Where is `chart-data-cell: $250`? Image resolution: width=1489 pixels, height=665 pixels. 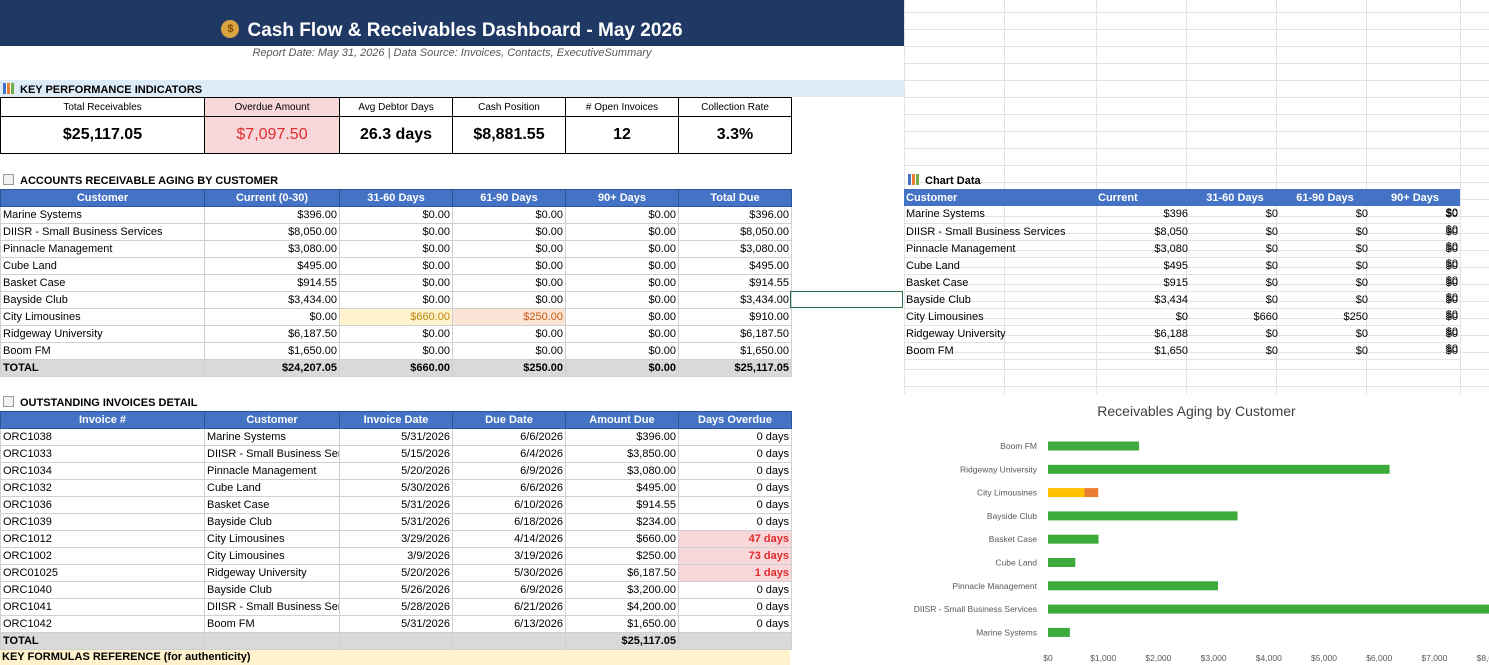 chart-data-cell: $250 is located at coordinates (1325, 317).